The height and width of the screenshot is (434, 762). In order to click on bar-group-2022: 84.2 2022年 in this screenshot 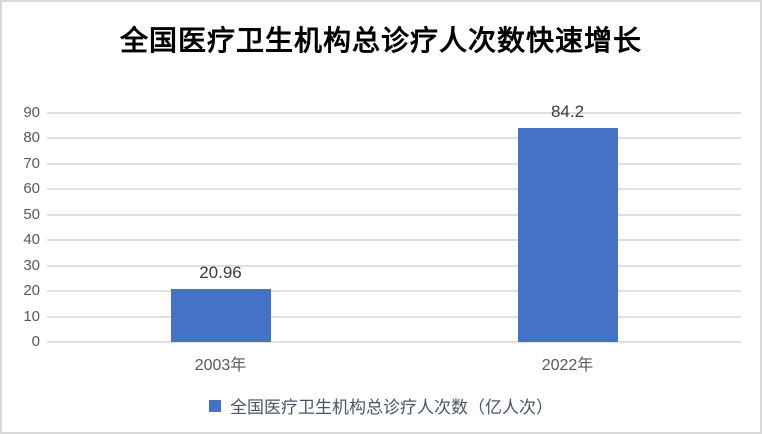, I will do `click(568, 238)`.